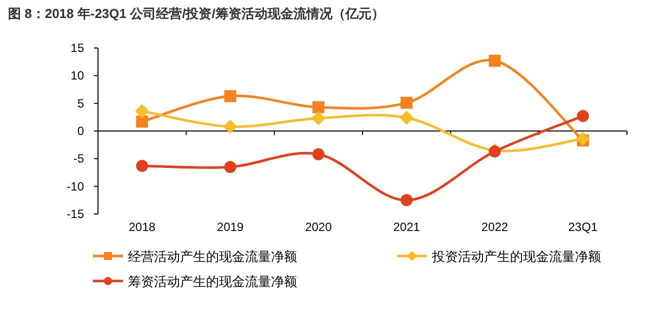  What do you see at coordinates (77, 75) in the screenshot?
I see `y-tick-label: 10` at bounding box center [77, 75].